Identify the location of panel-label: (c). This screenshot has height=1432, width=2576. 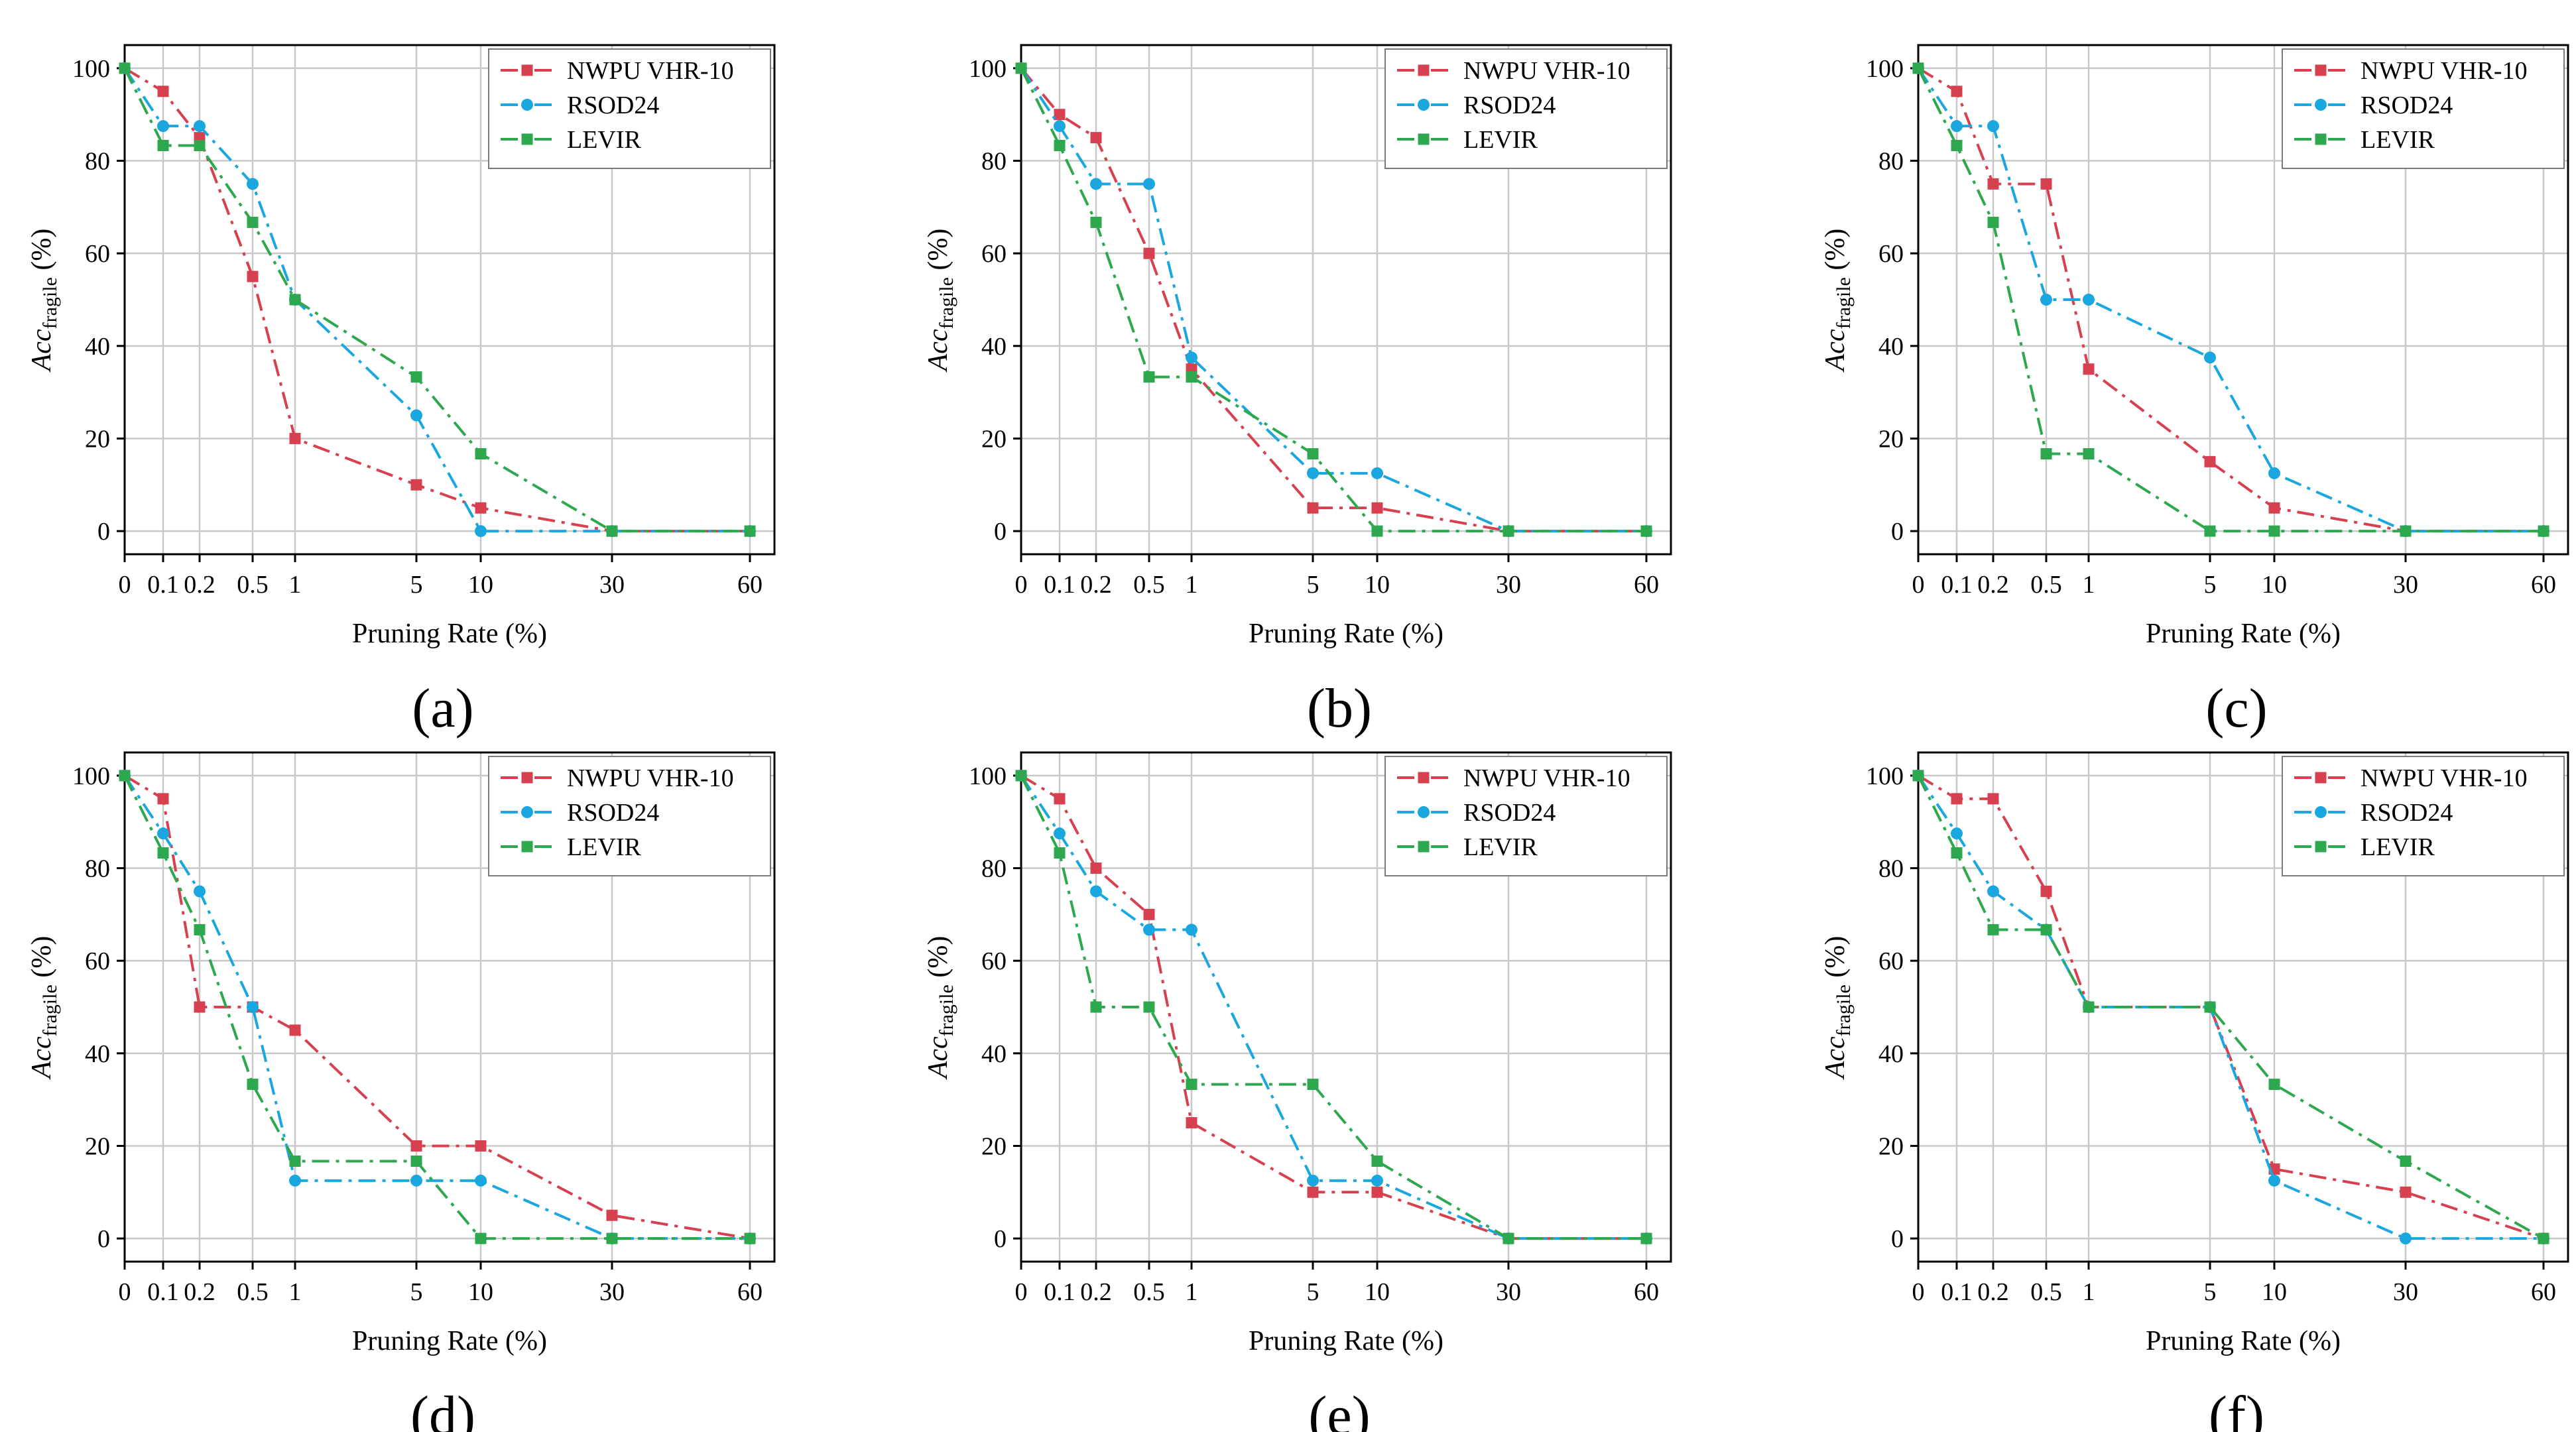
(2236, 708).